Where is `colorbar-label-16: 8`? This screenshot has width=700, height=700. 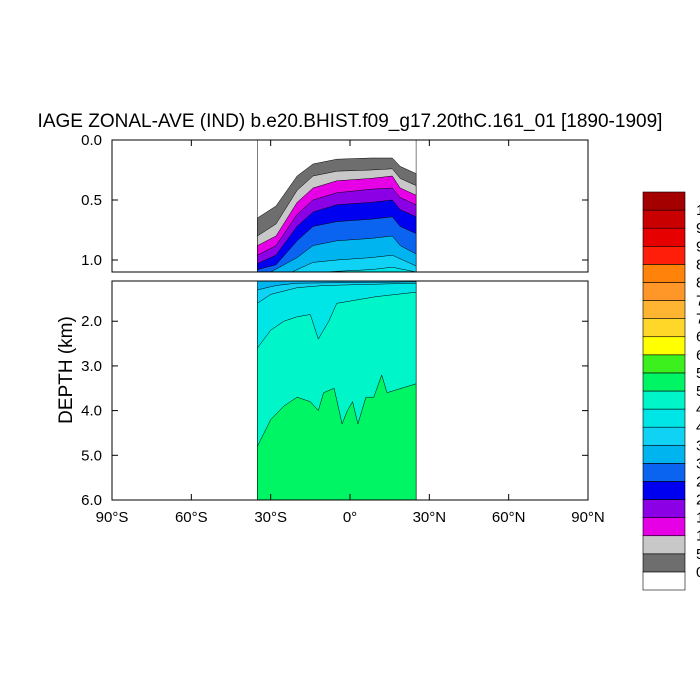
colorbar-label-16: 8 is located at coordinates (698, 283).